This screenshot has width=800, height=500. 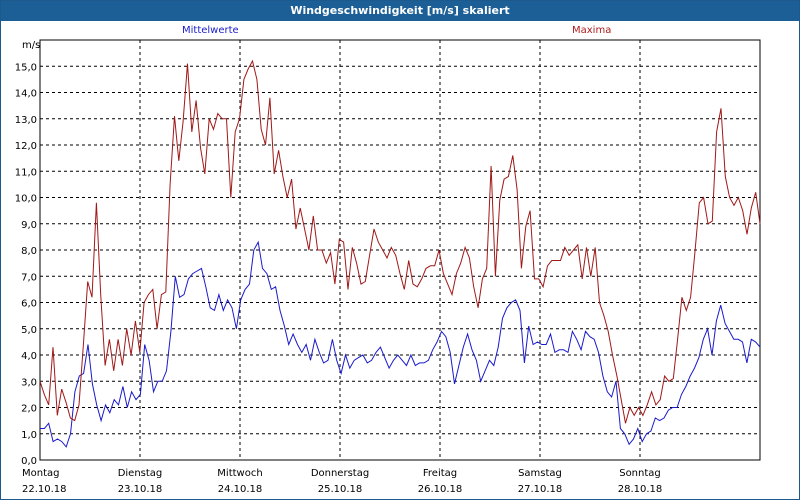 I want to click on legend-maxima: Maxima, so click(x=592, y=30).